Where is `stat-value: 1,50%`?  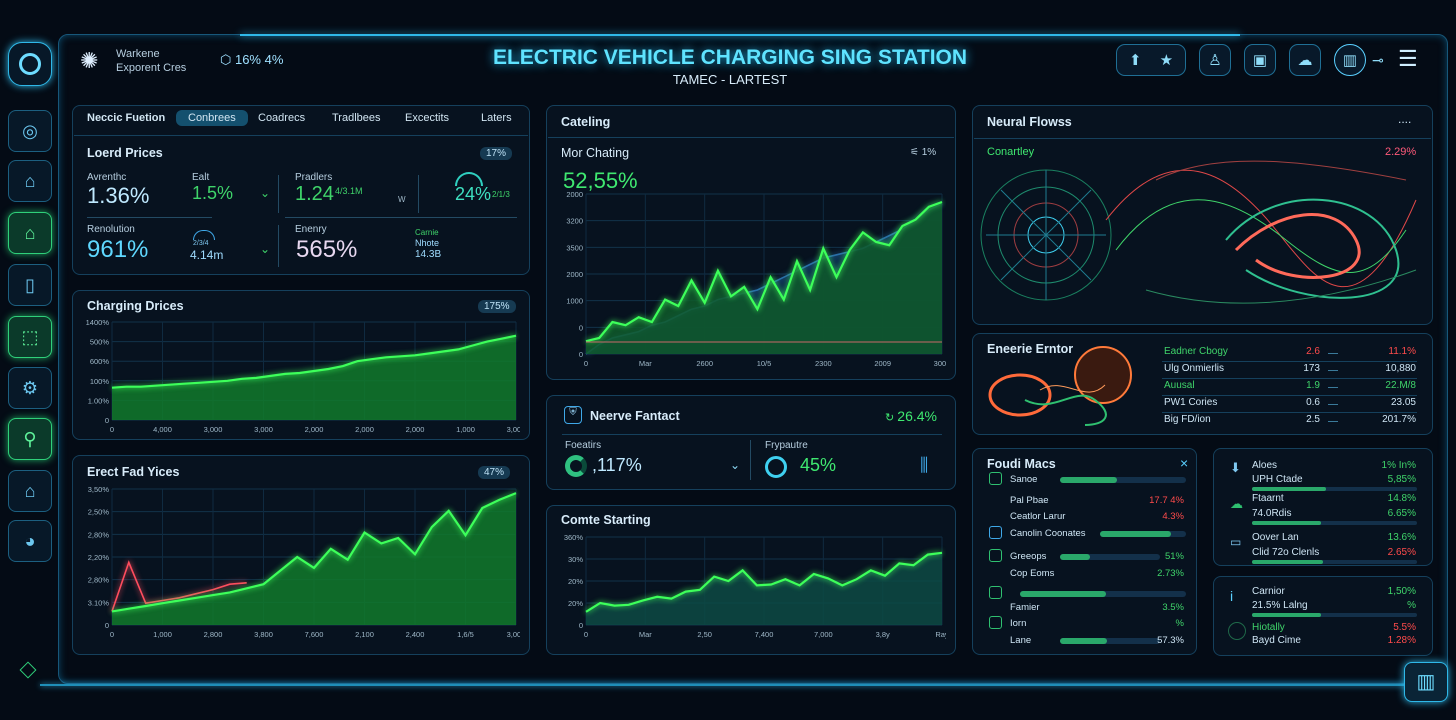 stat-value: 1,50% is located at coordinates (1401, 591).